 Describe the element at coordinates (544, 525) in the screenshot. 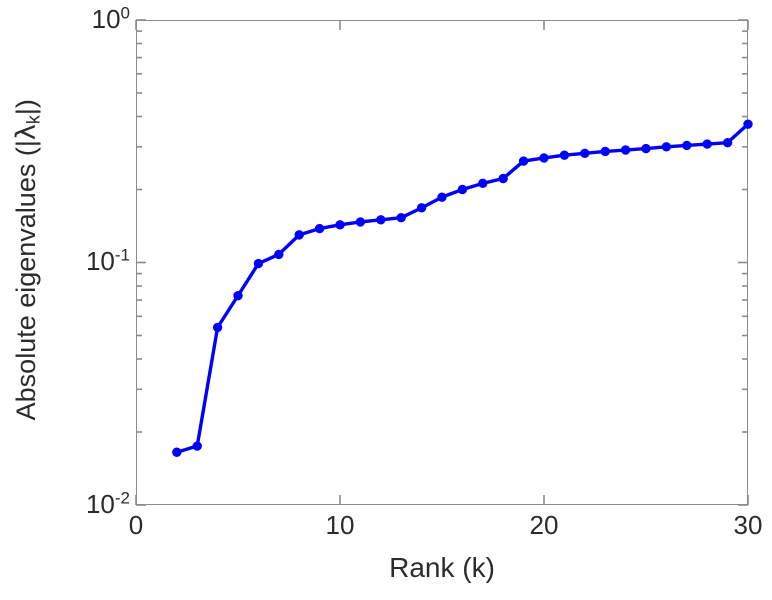

I see `x-tick-label-20: 20` at that location.